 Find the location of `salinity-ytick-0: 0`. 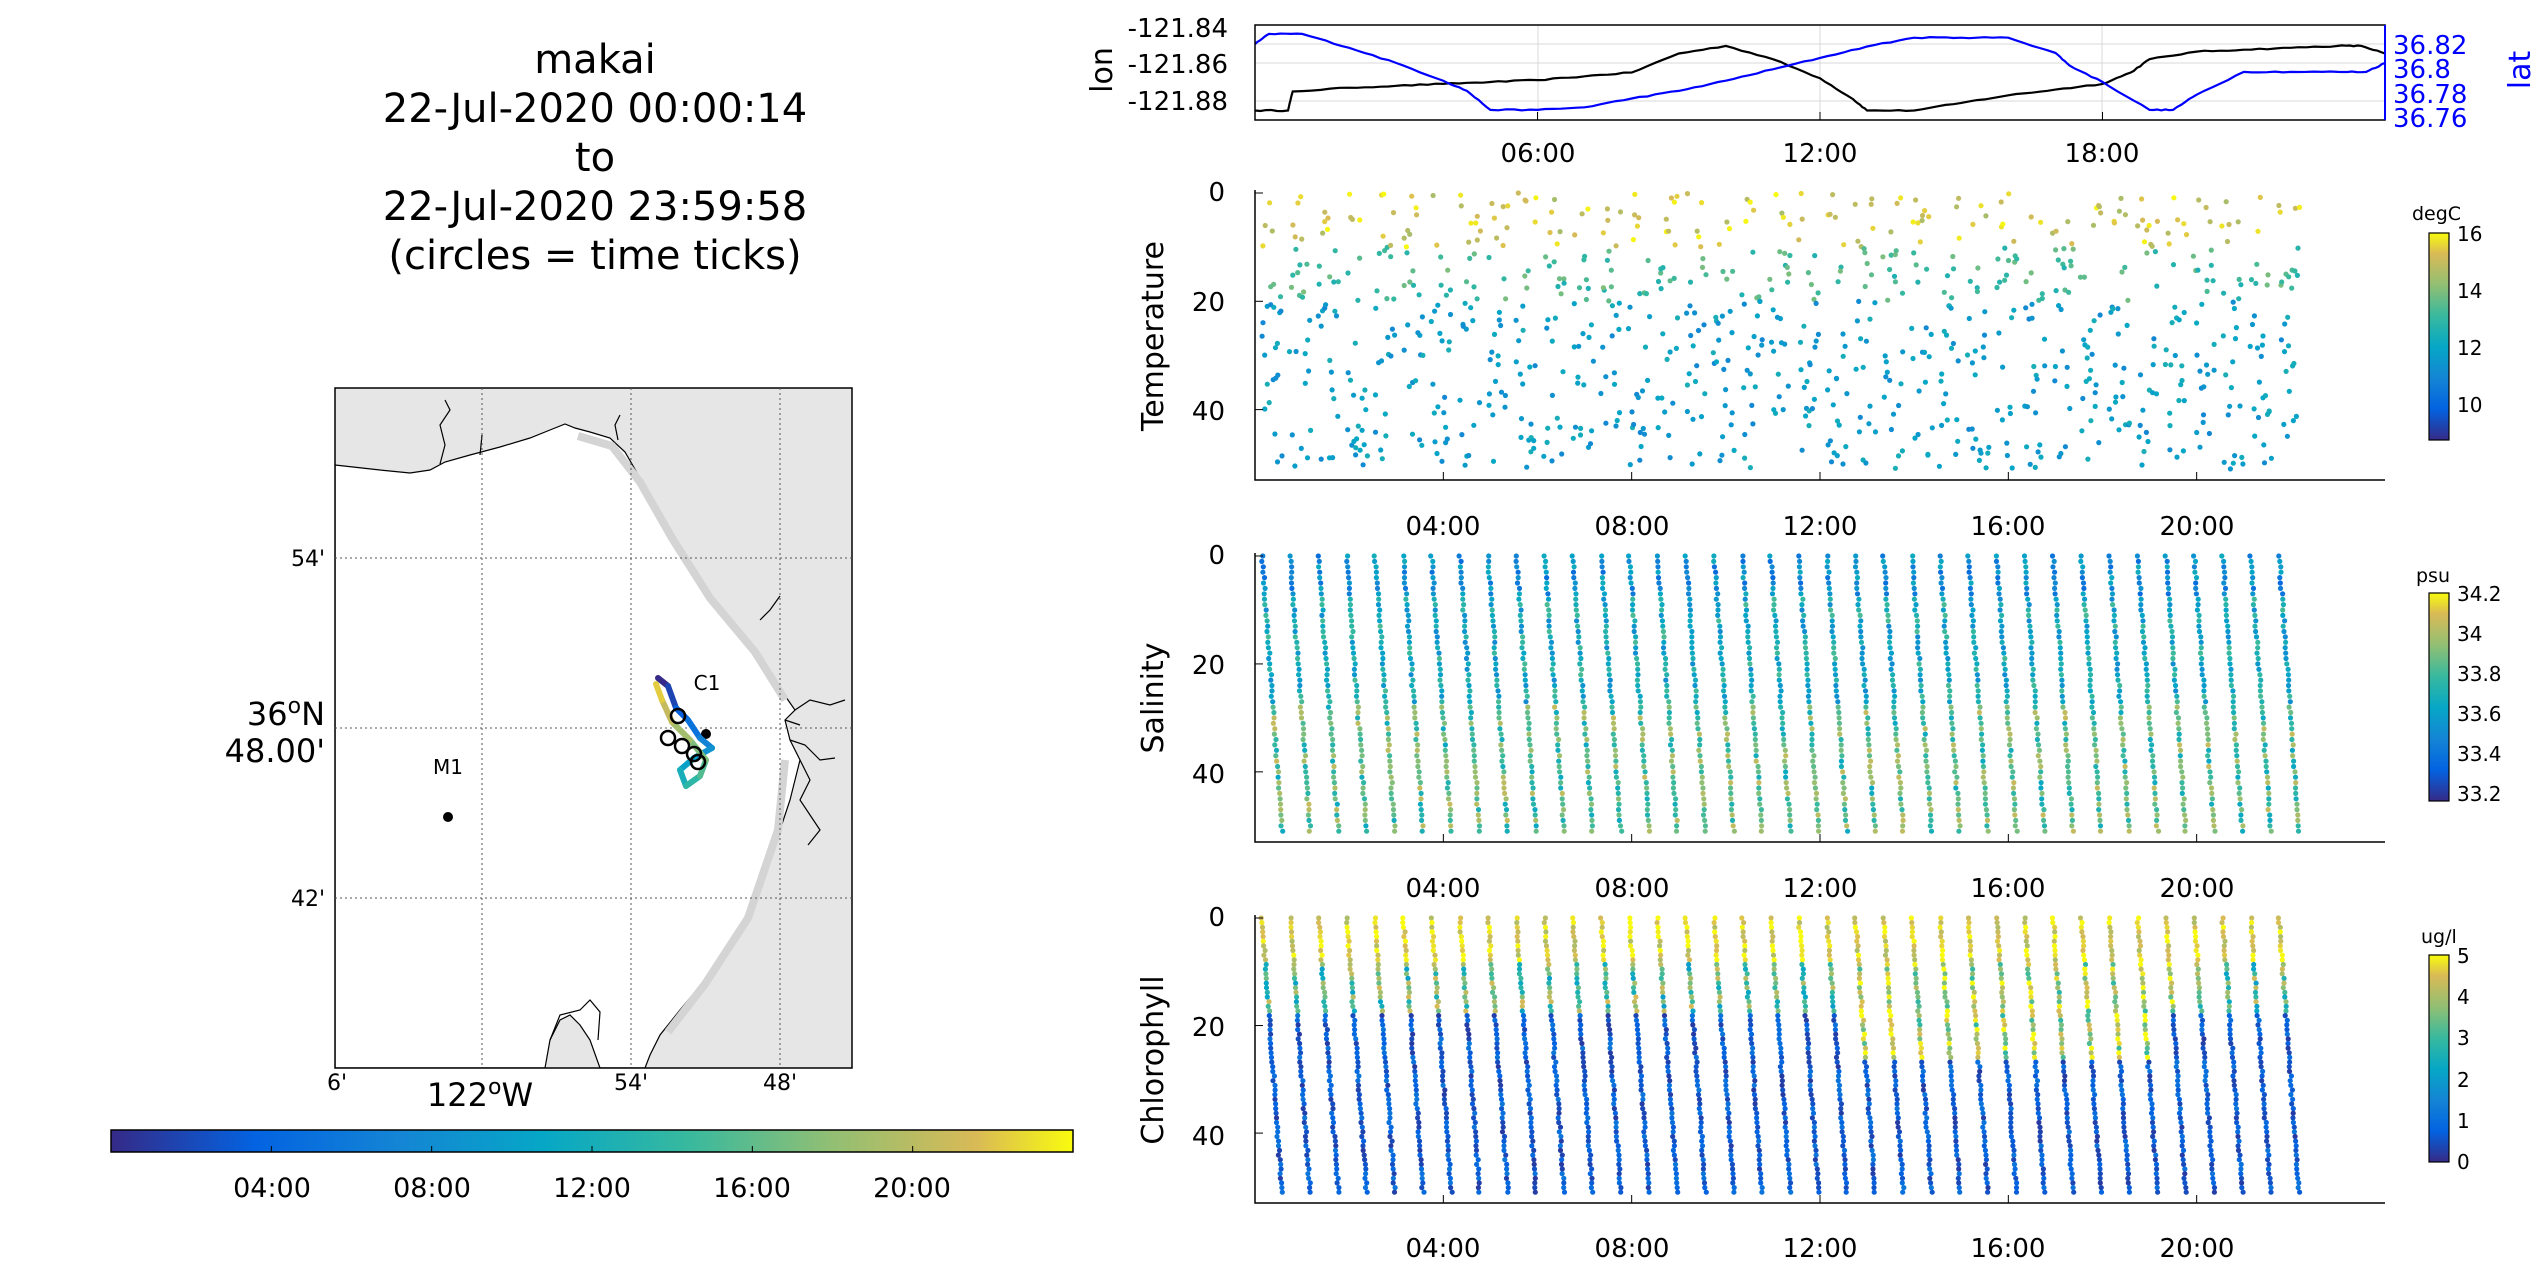

salinity-ytick-0: 0 is located at coordinates (1216, 556).